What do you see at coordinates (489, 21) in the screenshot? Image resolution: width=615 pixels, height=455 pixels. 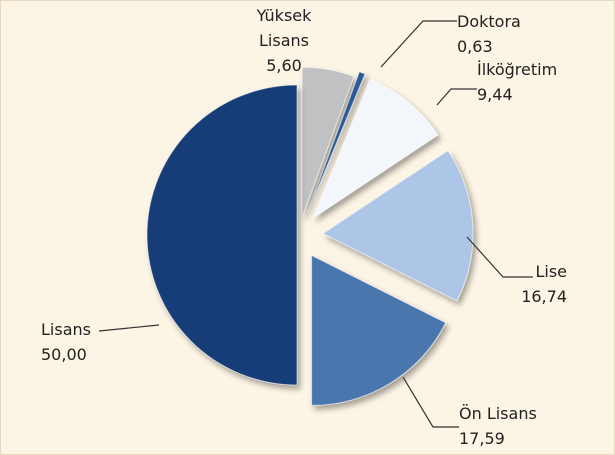 I see `category-label: Doktora` at bounding box center [489, 21].